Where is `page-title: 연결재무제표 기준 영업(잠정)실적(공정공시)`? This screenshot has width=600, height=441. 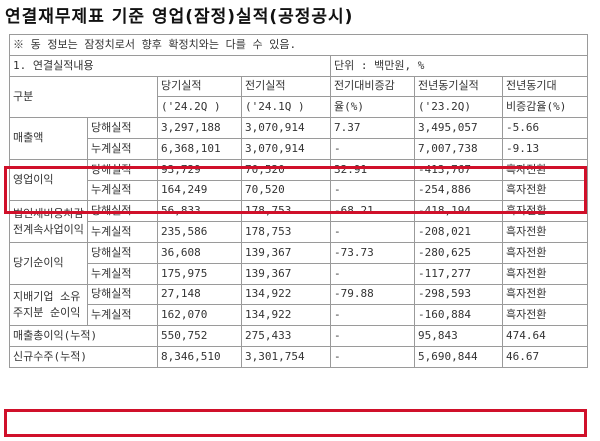 page-title: 연결재무제표 기준 영업(잠정)실적(공정공시) is located at coordinates (179, 17).